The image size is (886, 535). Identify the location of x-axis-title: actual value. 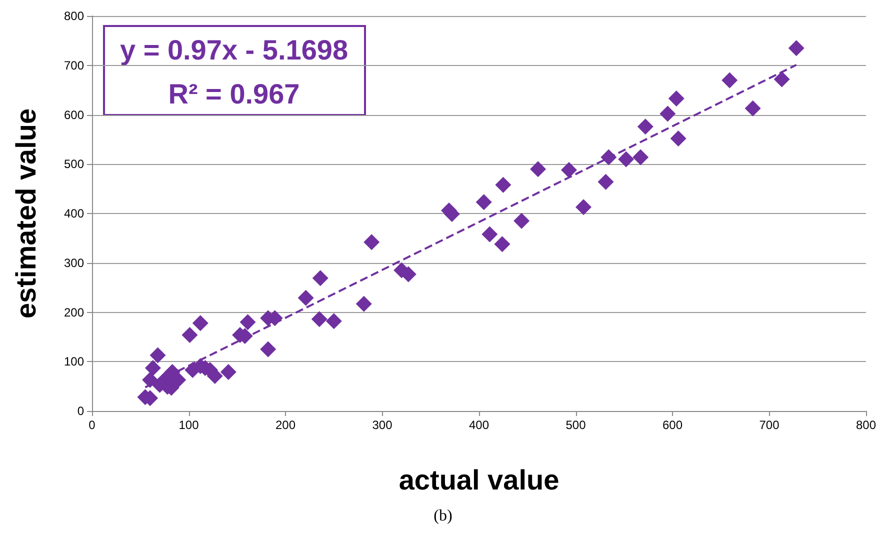
(479, 480).